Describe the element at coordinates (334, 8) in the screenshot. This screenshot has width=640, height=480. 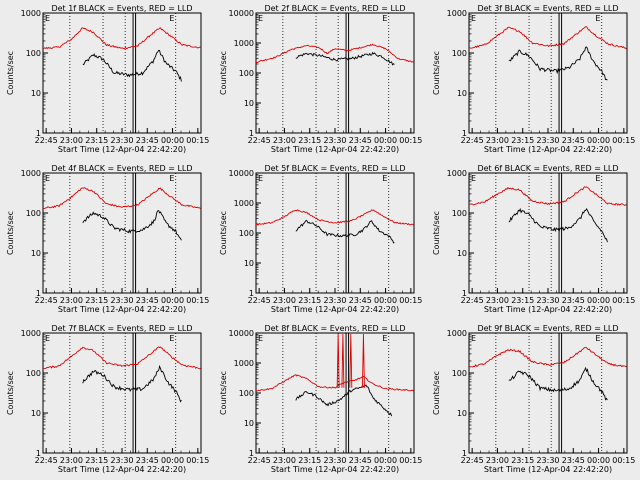
I see `plot-title: Det 2f BLACK = Events, RED = LLD` at that location.